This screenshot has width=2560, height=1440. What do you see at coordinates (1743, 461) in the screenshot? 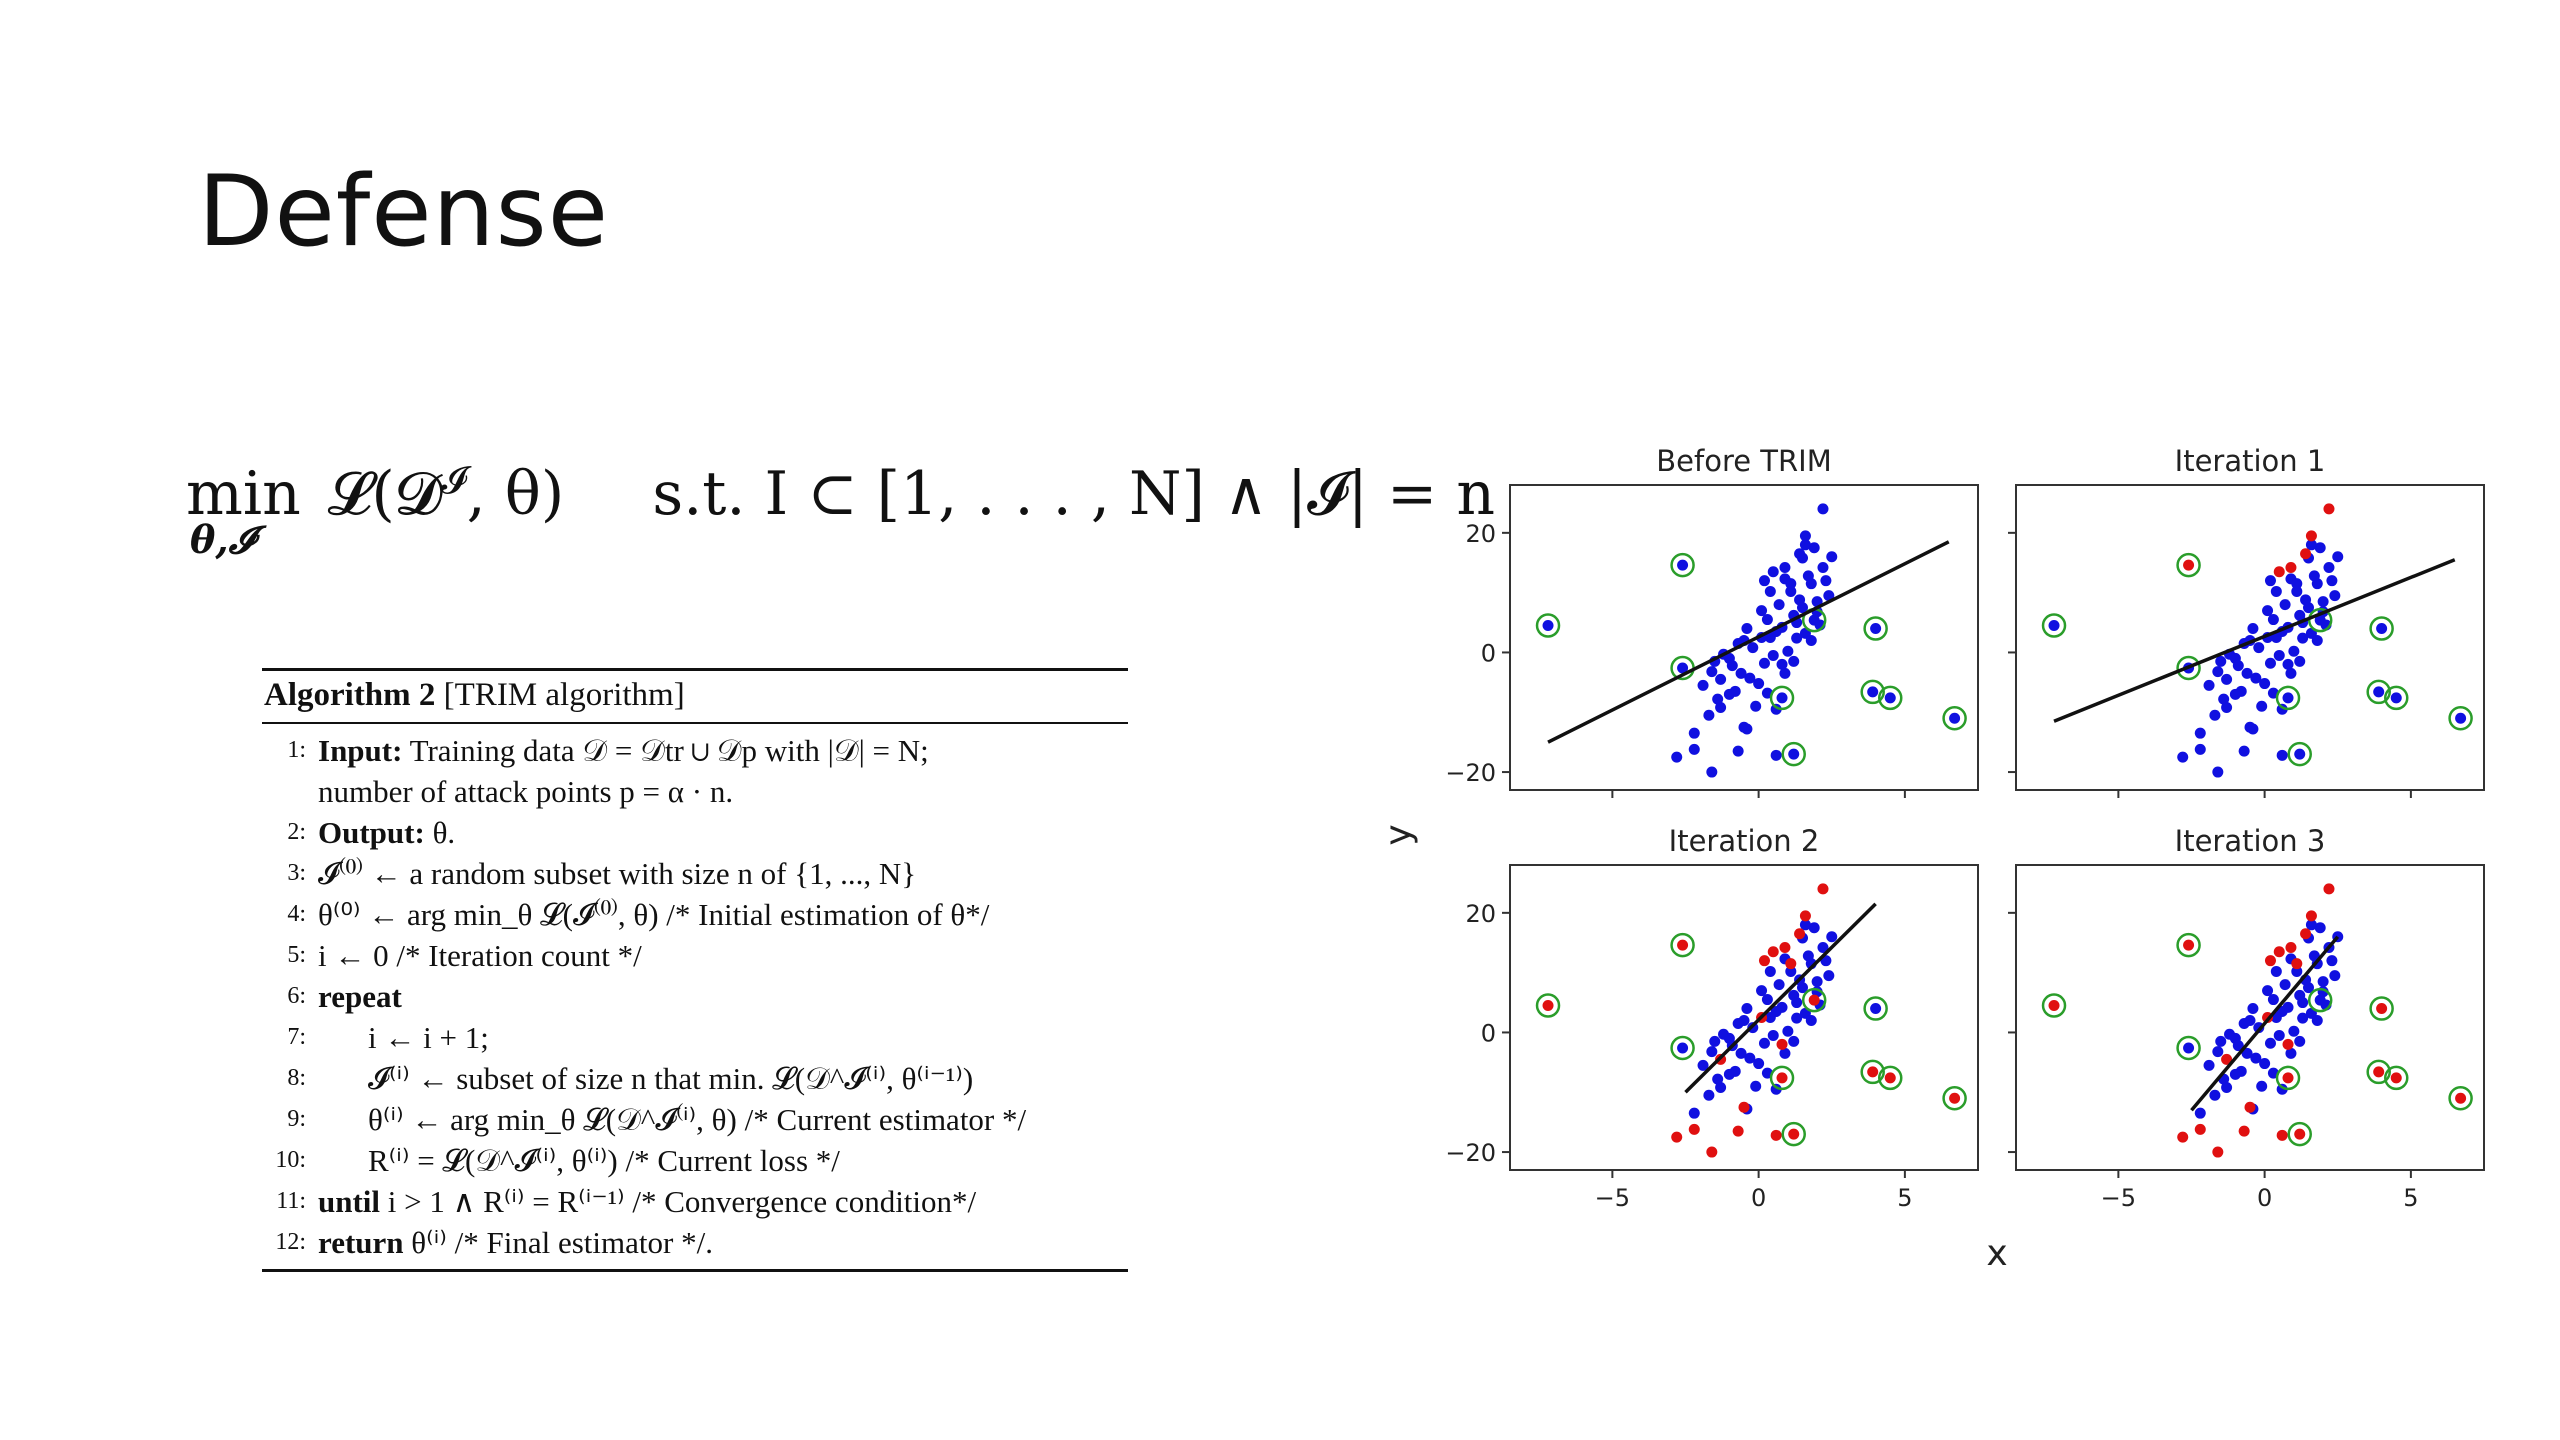
I see `panel-title: Before TRIM` at bounding box center [1743, 461].